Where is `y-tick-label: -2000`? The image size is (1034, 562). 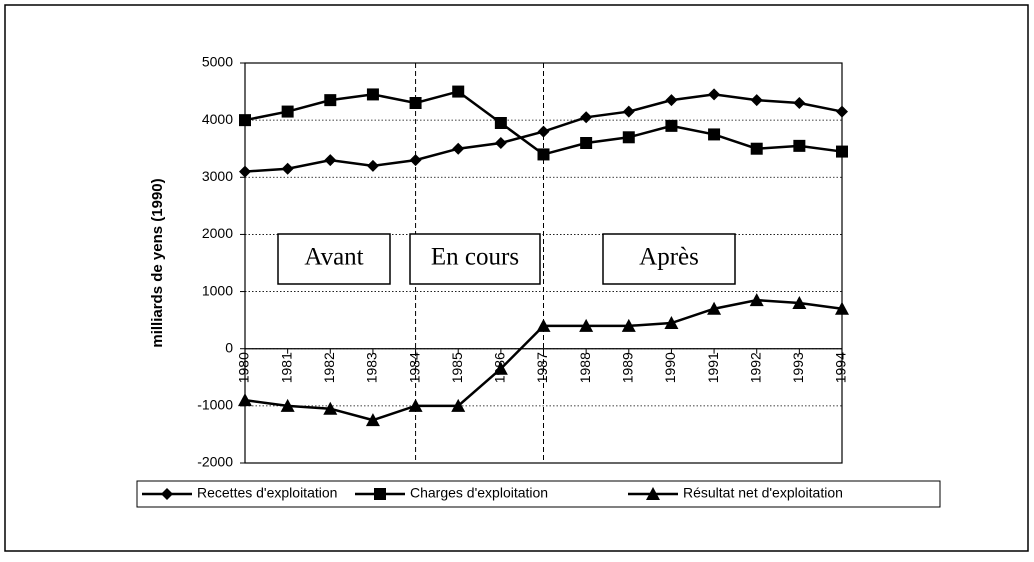 y-tick-label: -2000 is located at coordinates (215, 462).